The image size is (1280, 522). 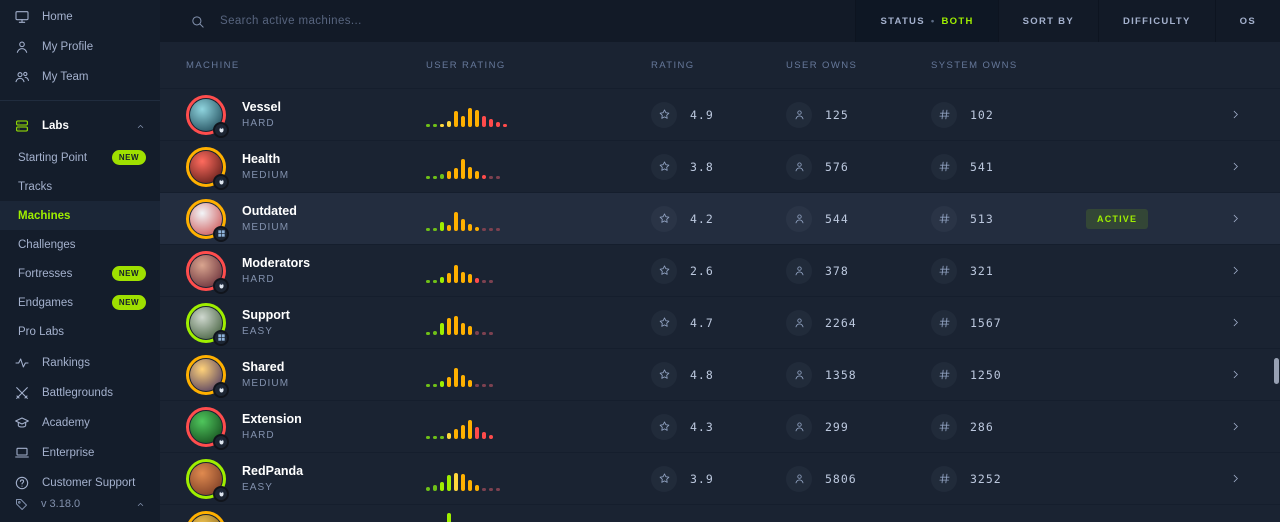 I want to click on machine-name: Vessel, so click(x=261, y=107).